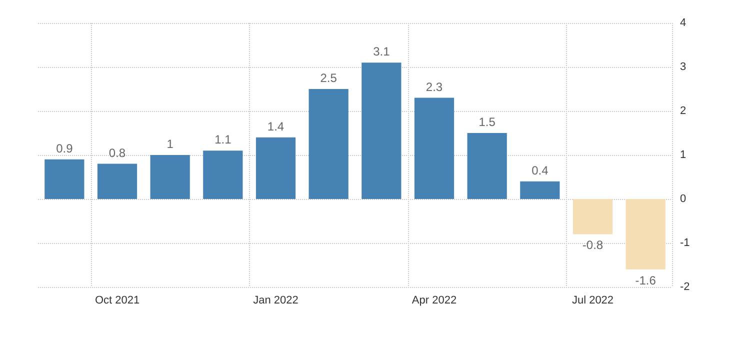 The height and width of the screenshot is (350, 730). What do you see at coordinates (170, 144) in the screenshot?
I see `data-label: 1` at bounding box center [170, 144].